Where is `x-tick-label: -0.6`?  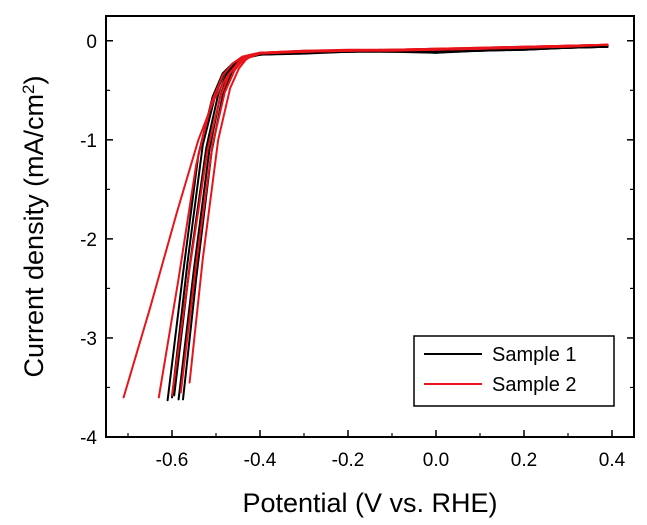
x-tick-label: -0.6 is located at coordinates (172, 460).